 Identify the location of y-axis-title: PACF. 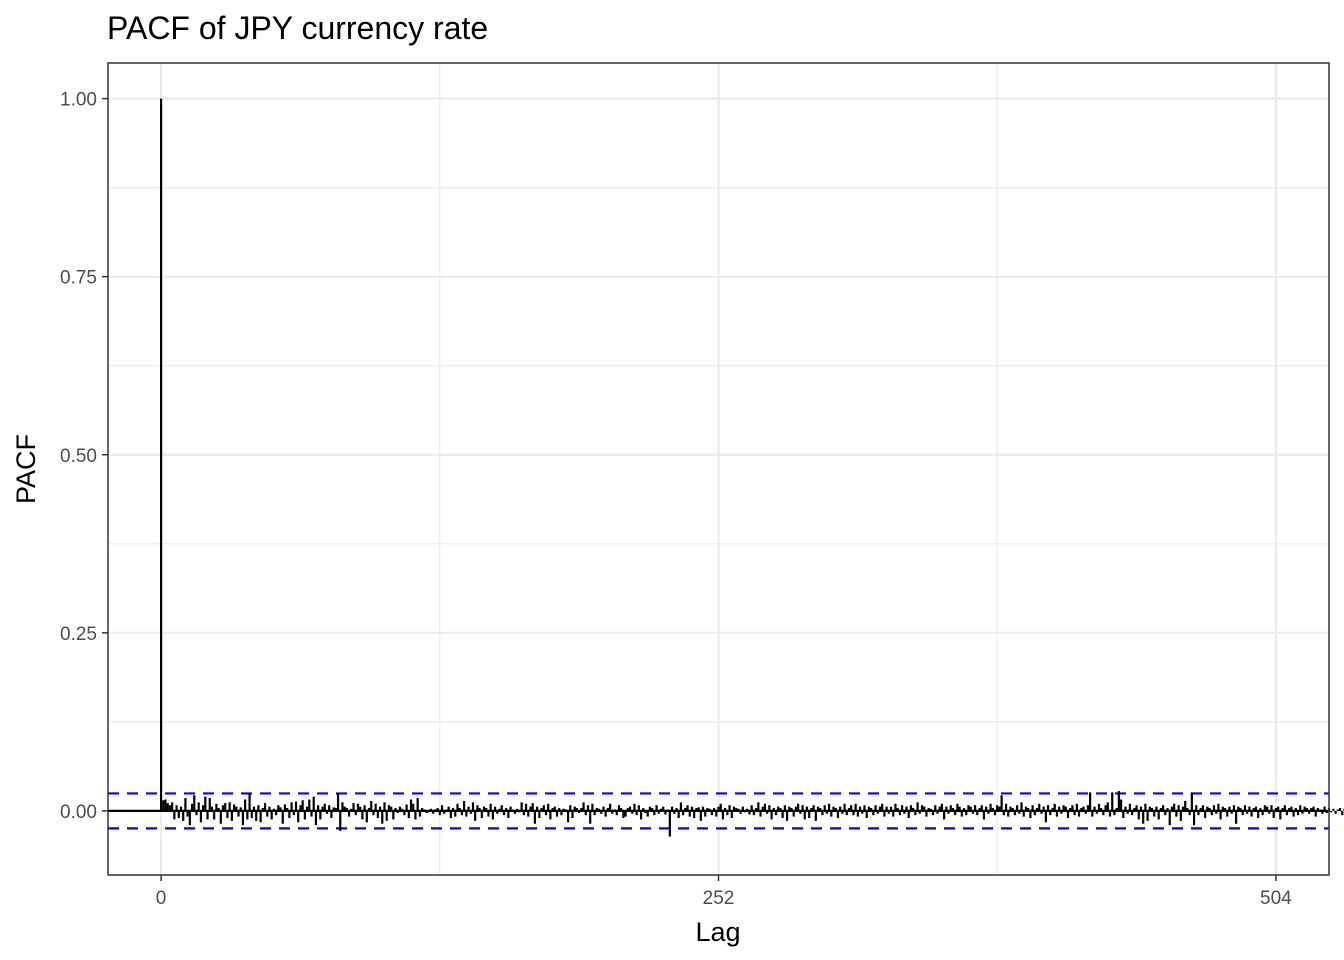
(26, 469).